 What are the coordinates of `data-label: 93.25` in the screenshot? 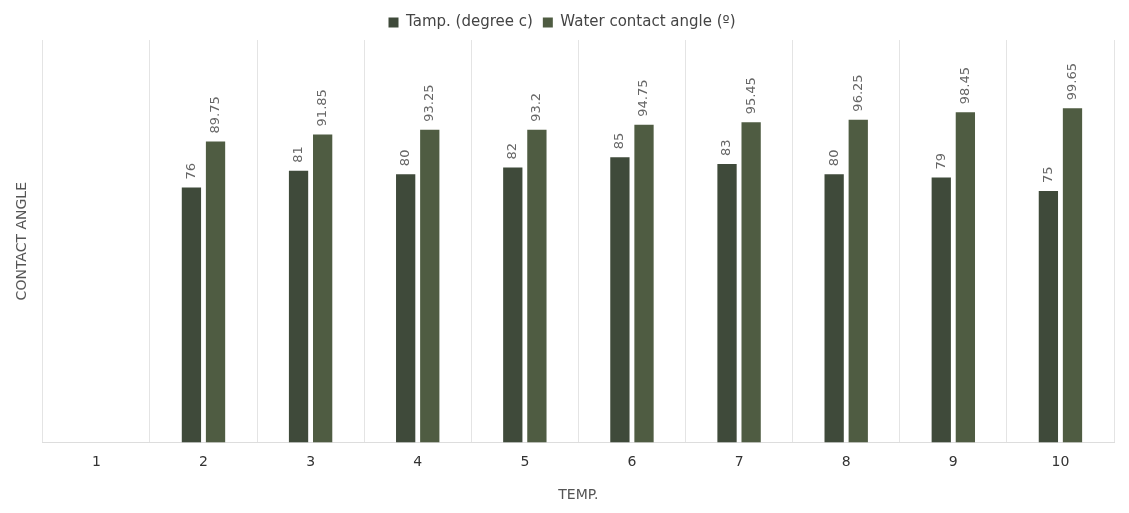 It's located at (429, 103).